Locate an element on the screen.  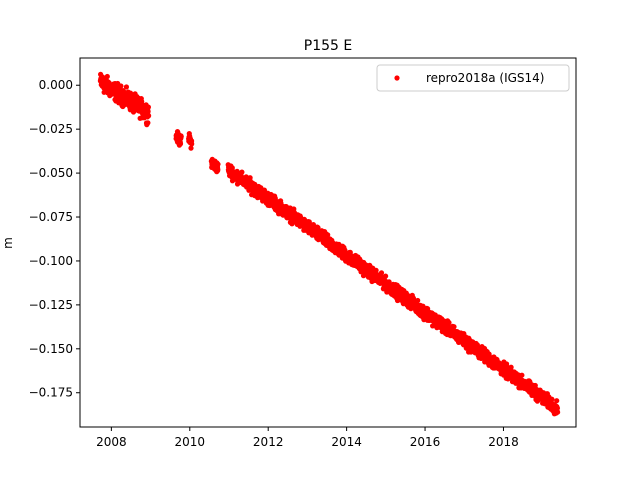
x-tick-label: 2016 is located at coordinates (425, 442).